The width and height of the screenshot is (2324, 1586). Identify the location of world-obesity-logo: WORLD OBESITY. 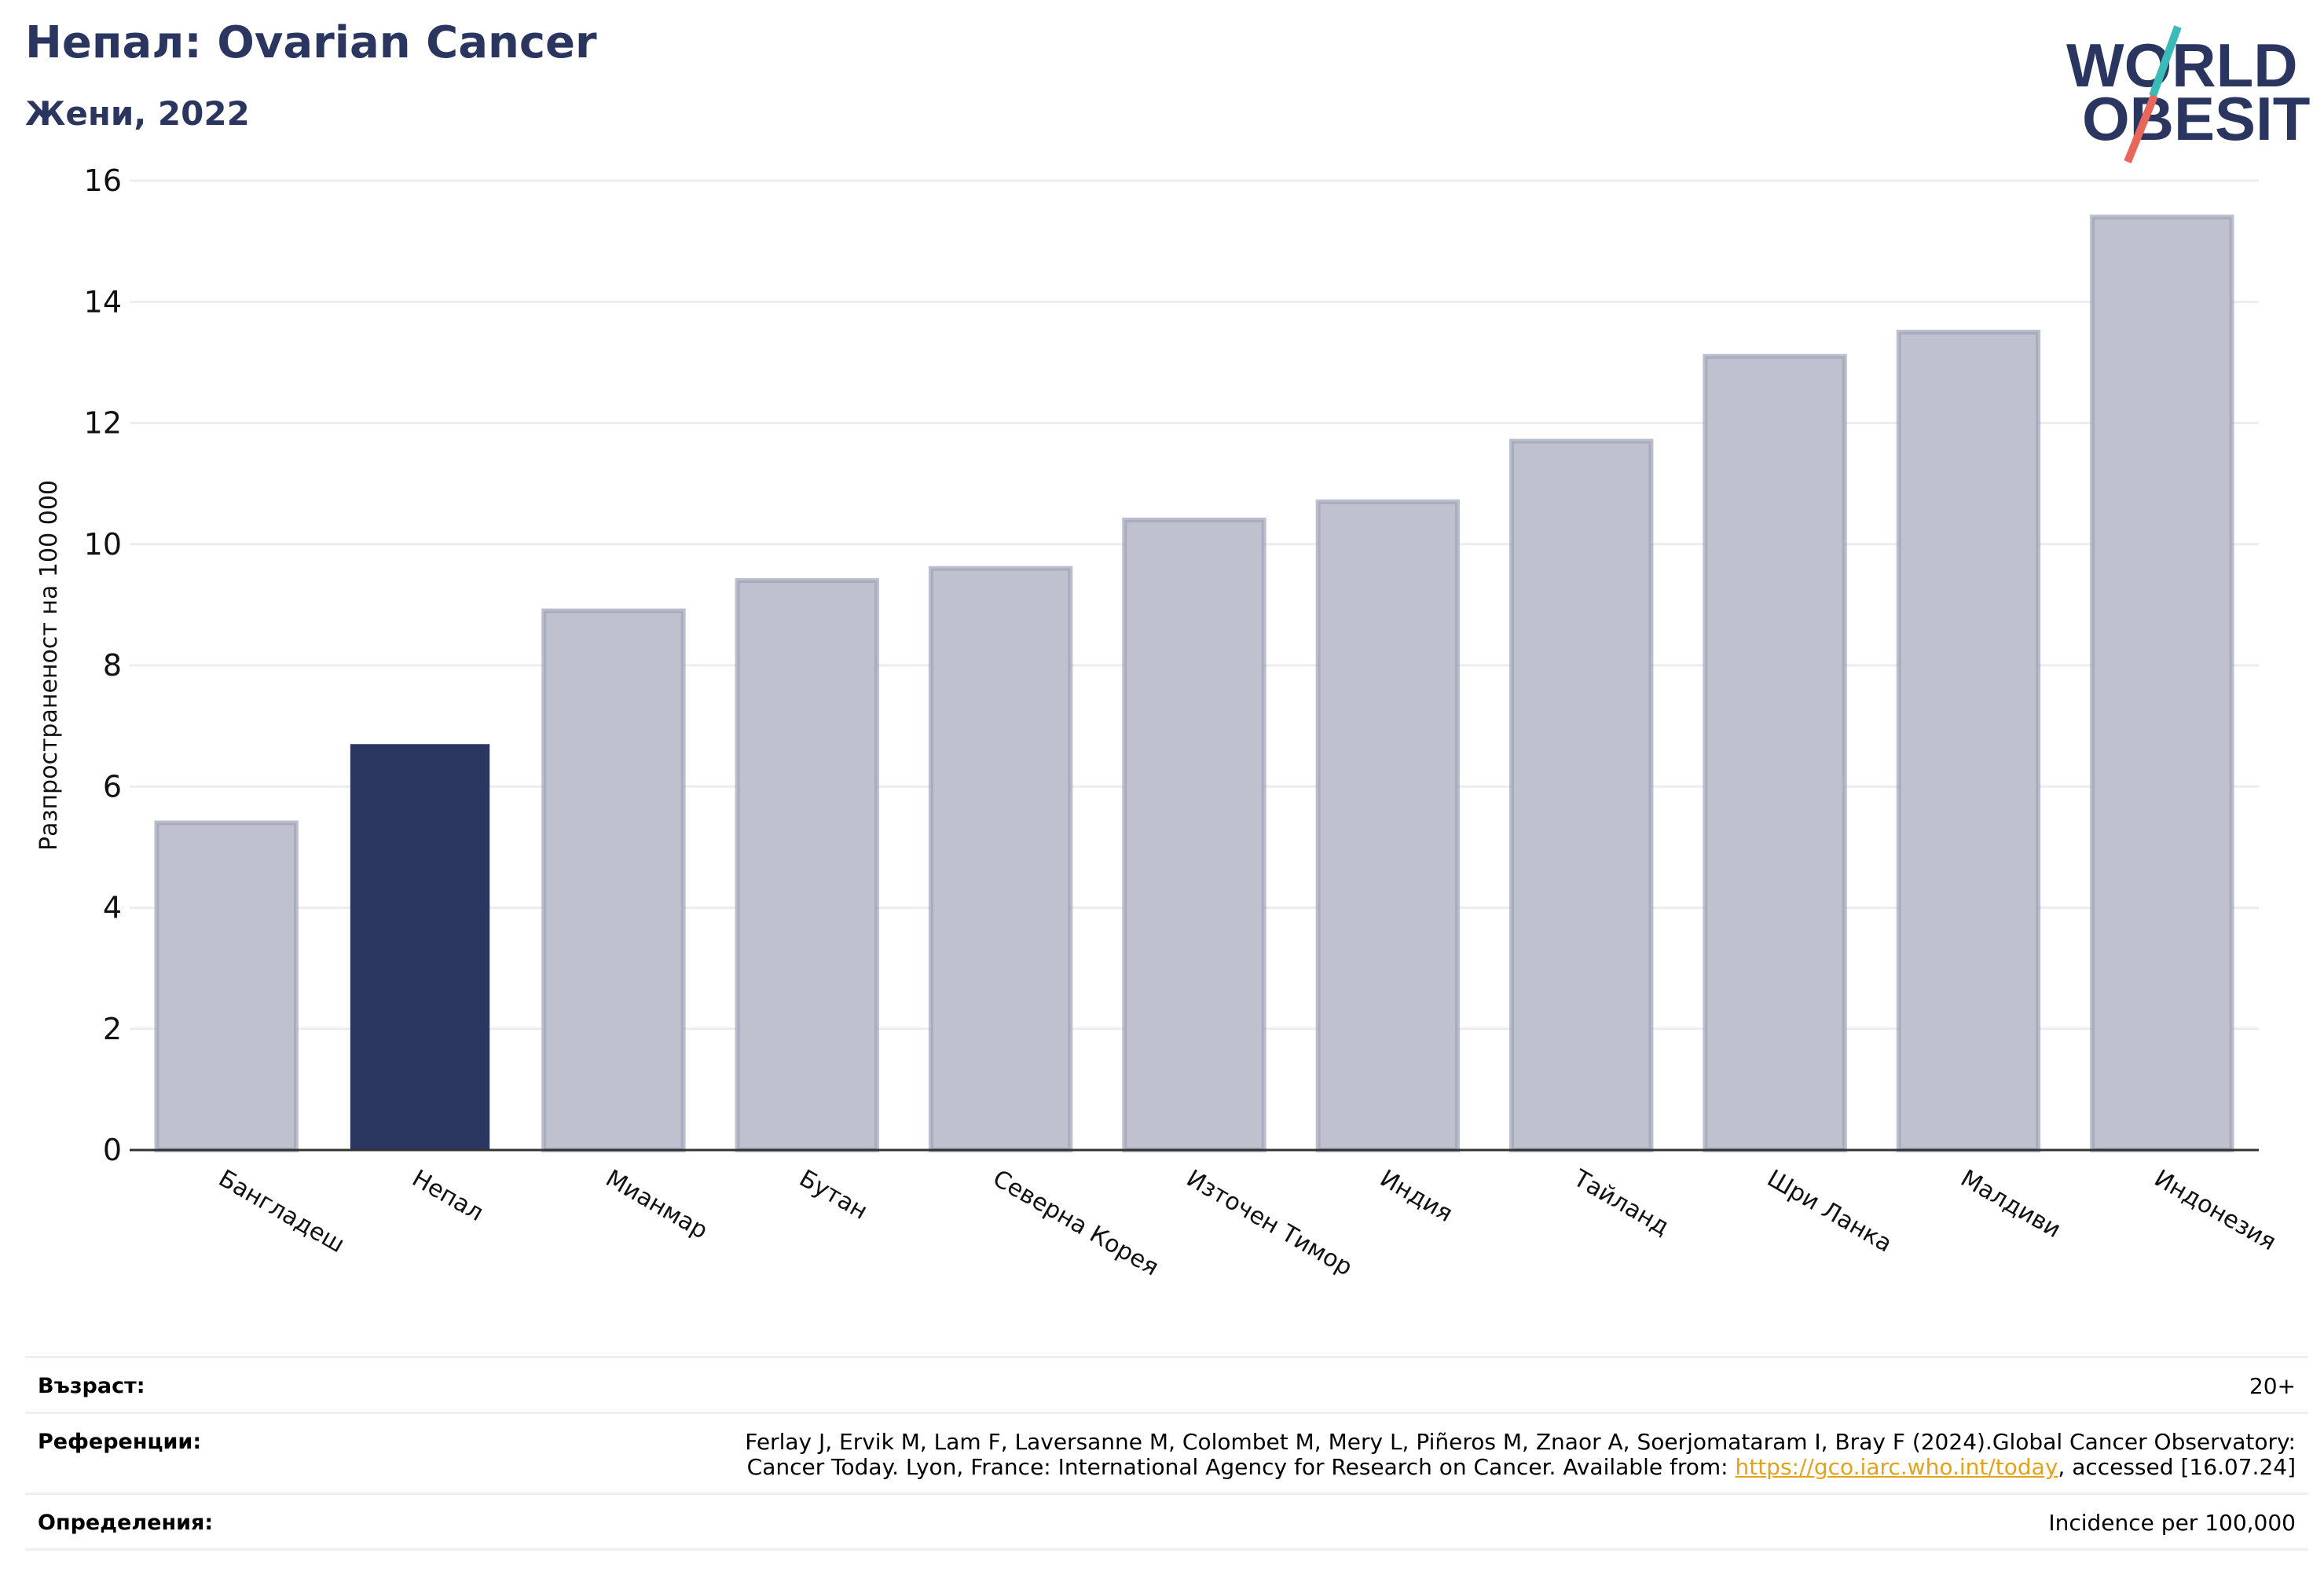
(2188, 94).